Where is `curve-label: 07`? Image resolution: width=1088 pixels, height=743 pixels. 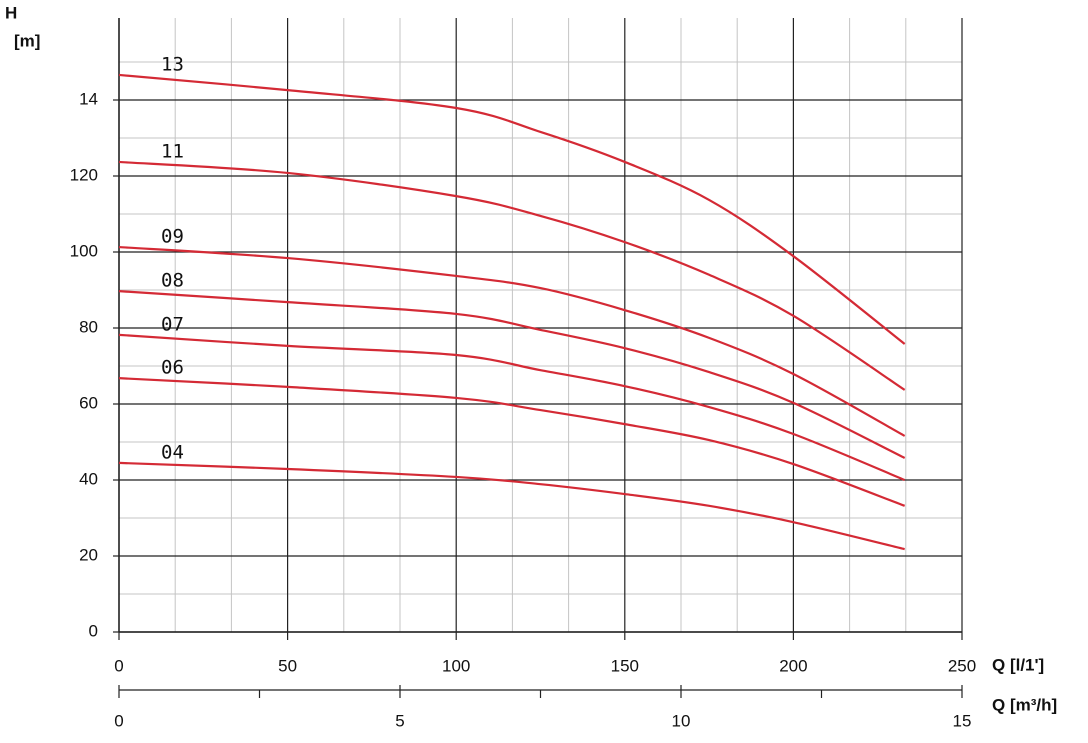 curve-label: 07 is located at coordinates (172, 324).